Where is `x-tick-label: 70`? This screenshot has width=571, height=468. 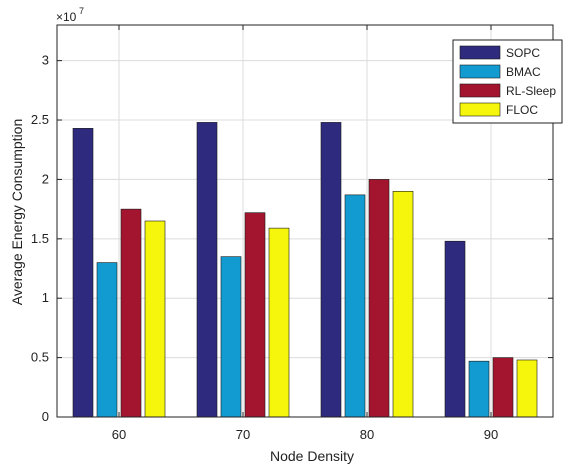
x-tick-label: 70 is located at coordinates (243, 434).